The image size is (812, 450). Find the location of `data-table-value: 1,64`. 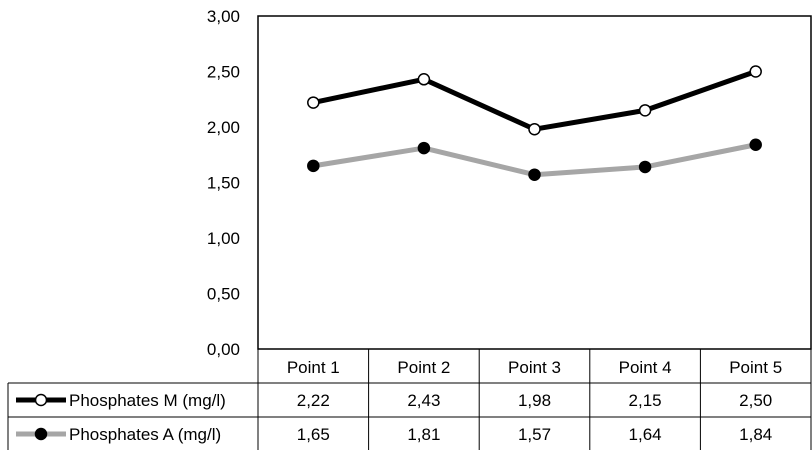

data-table-value: 1,64 is located at coordinates (645, 434).